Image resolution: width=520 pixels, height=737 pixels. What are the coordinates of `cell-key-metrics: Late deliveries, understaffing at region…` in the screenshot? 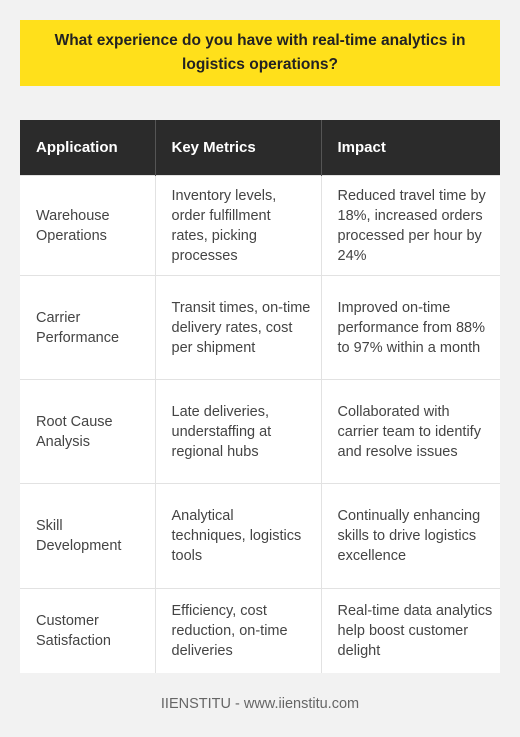 It's located at (238, 431).